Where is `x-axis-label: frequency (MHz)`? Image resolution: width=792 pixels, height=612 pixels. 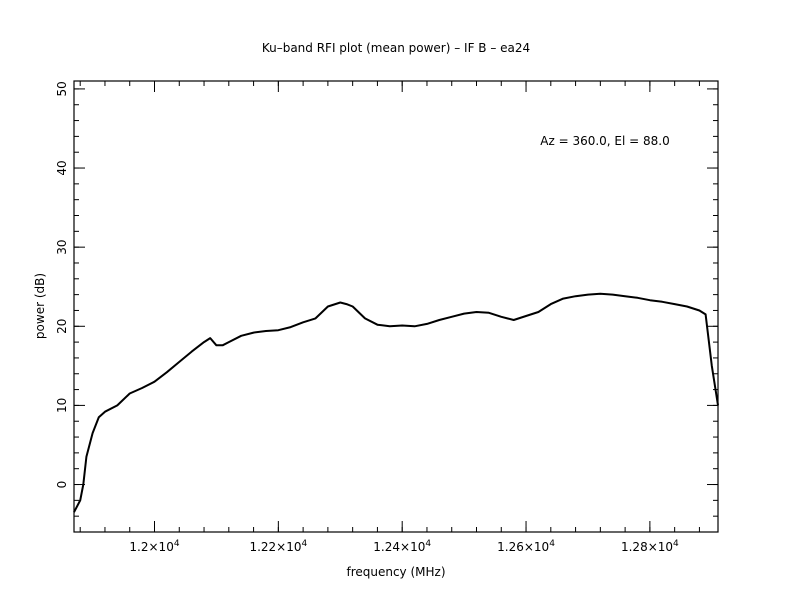 x-axis-label: frequency (MHz) is located at coordinates (395, 572).